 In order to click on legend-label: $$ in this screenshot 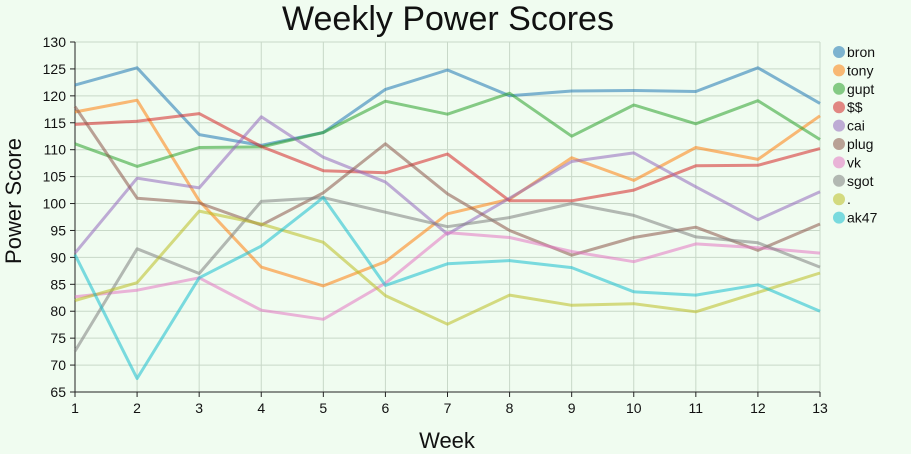, I will do `click(855, 107)`.